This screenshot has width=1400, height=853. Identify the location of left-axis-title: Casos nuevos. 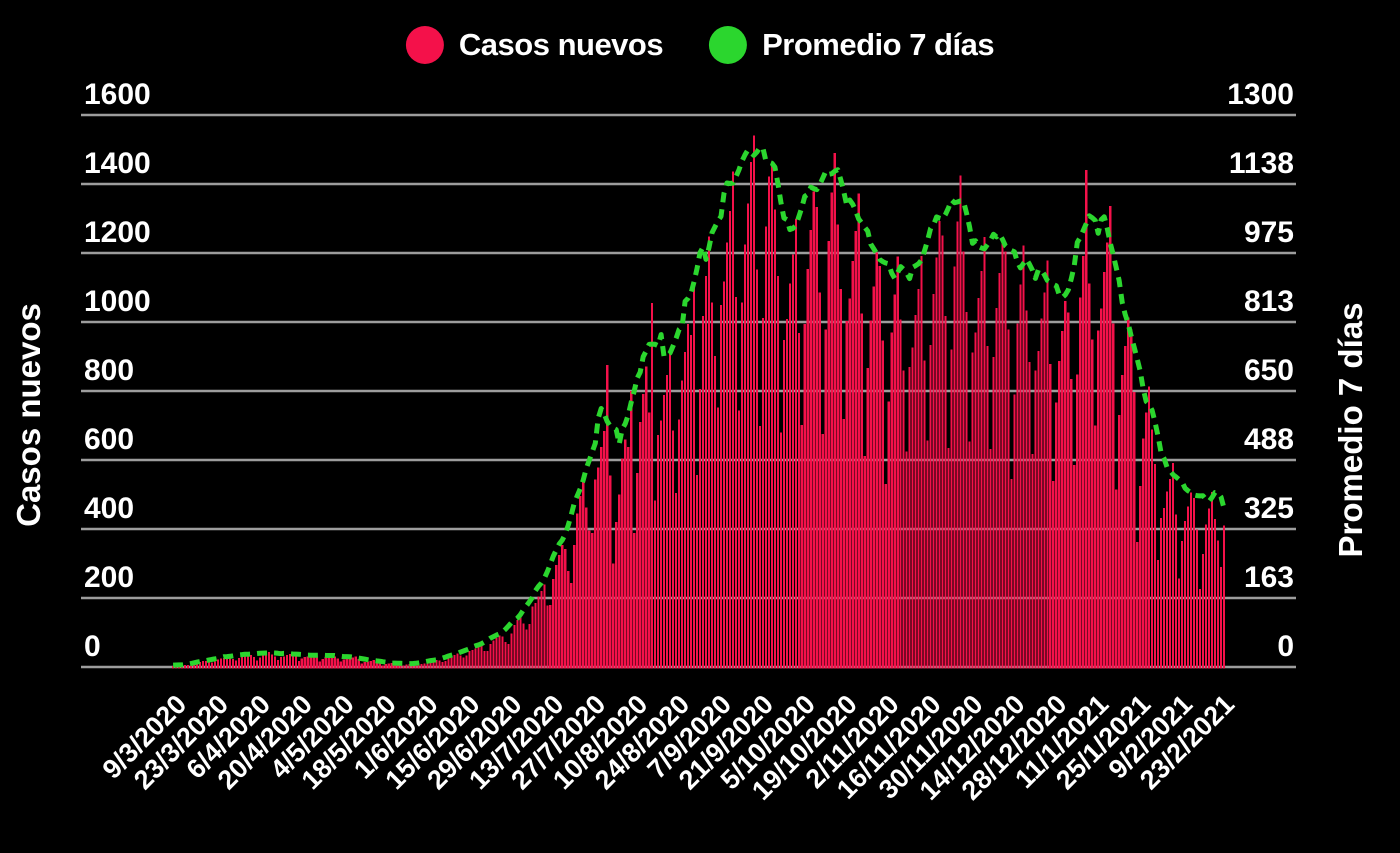
(28, 415).